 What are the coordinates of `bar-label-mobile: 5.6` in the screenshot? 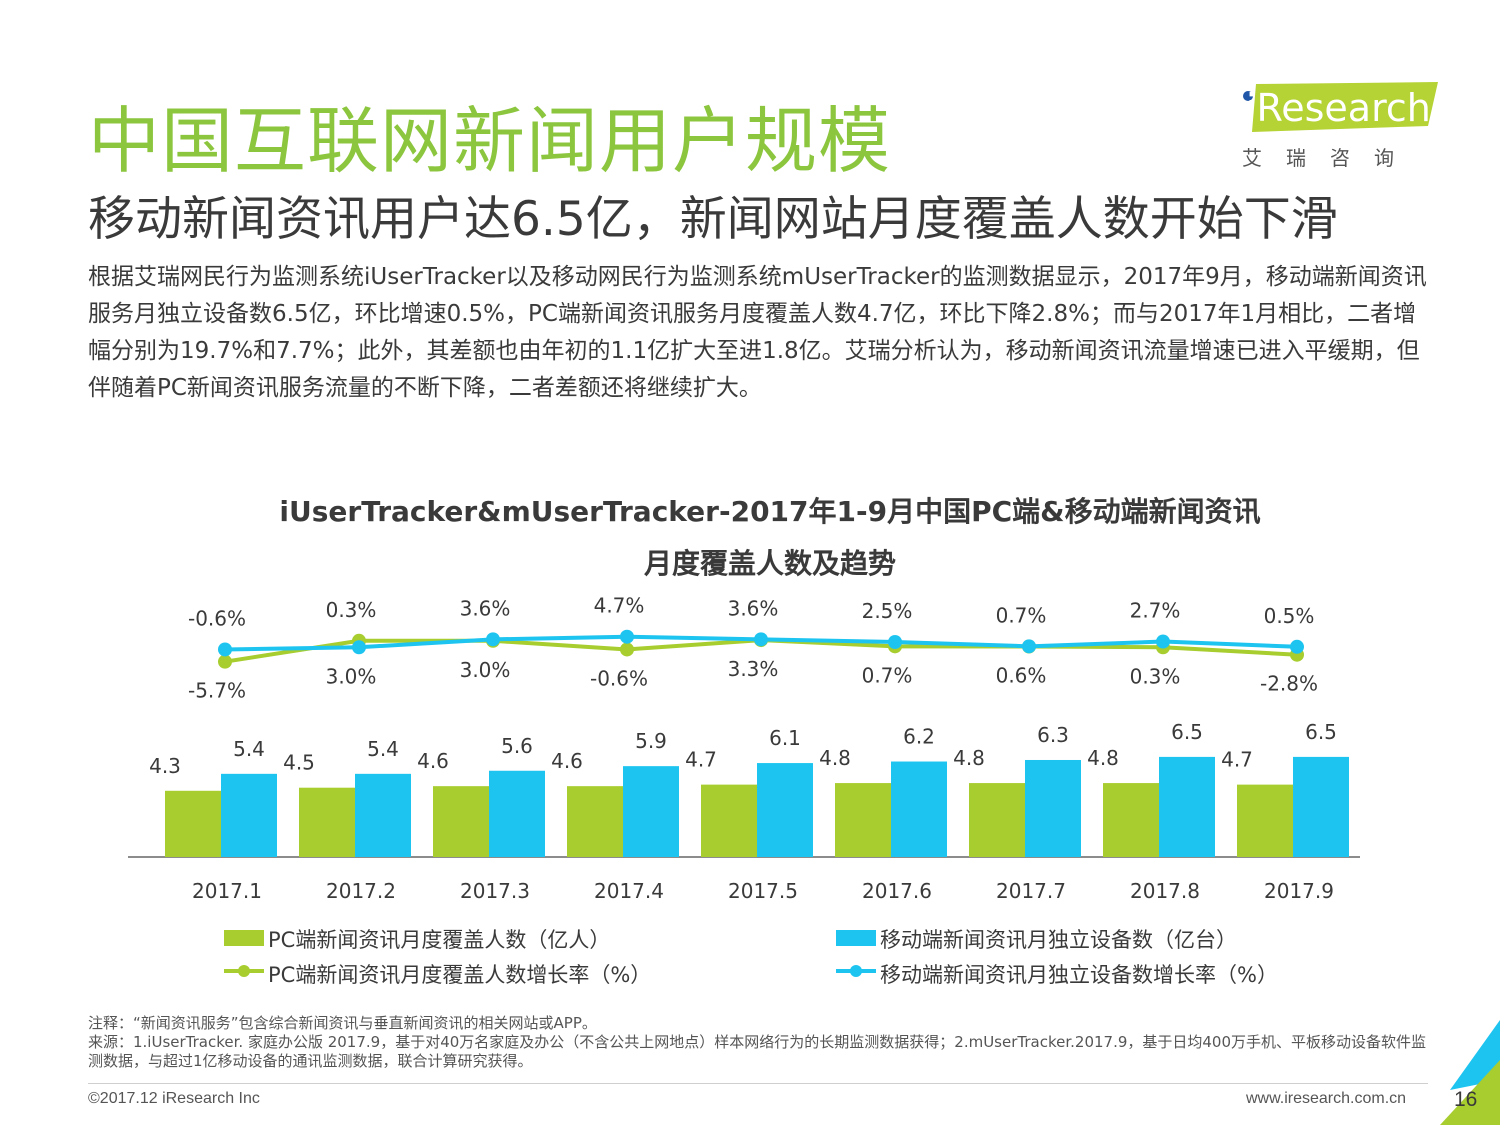 It's located at (517, 746).